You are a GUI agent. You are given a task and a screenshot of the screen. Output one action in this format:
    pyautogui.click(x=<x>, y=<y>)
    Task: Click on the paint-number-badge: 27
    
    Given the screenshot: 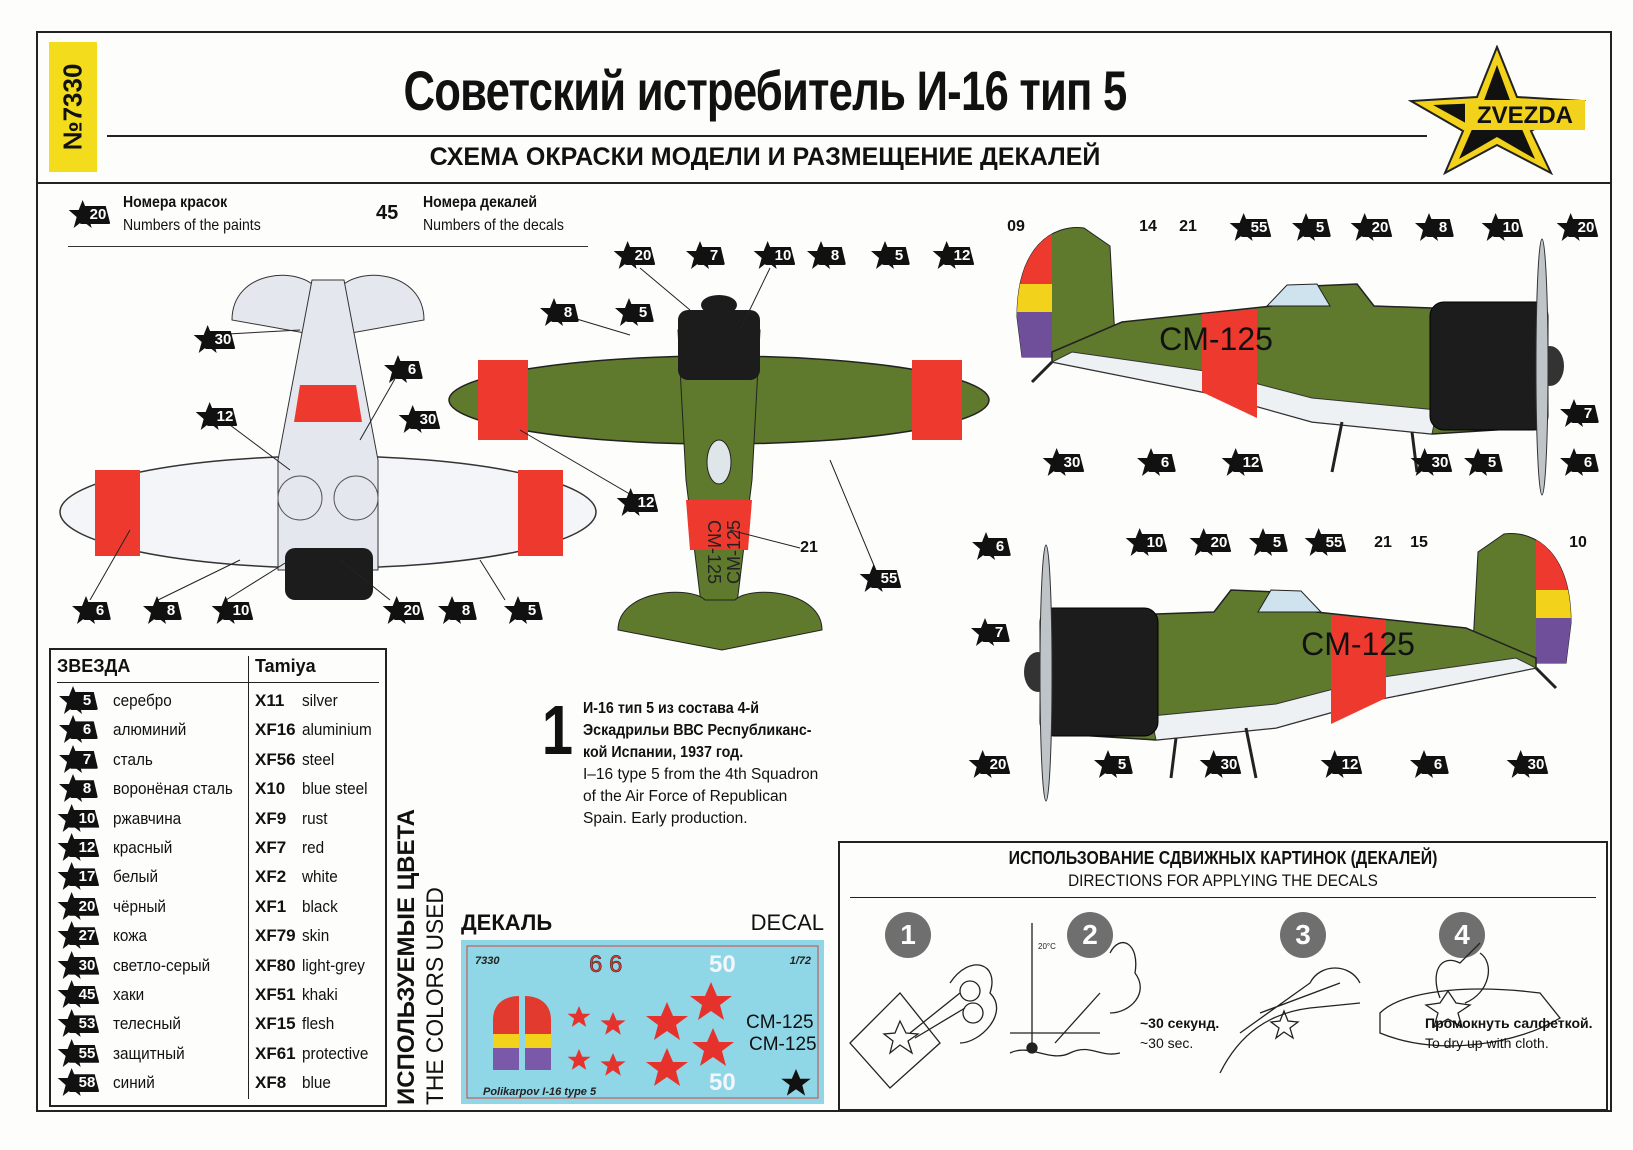 What is the action you would take?
    pyautogui.click(x=78, y=935)
    